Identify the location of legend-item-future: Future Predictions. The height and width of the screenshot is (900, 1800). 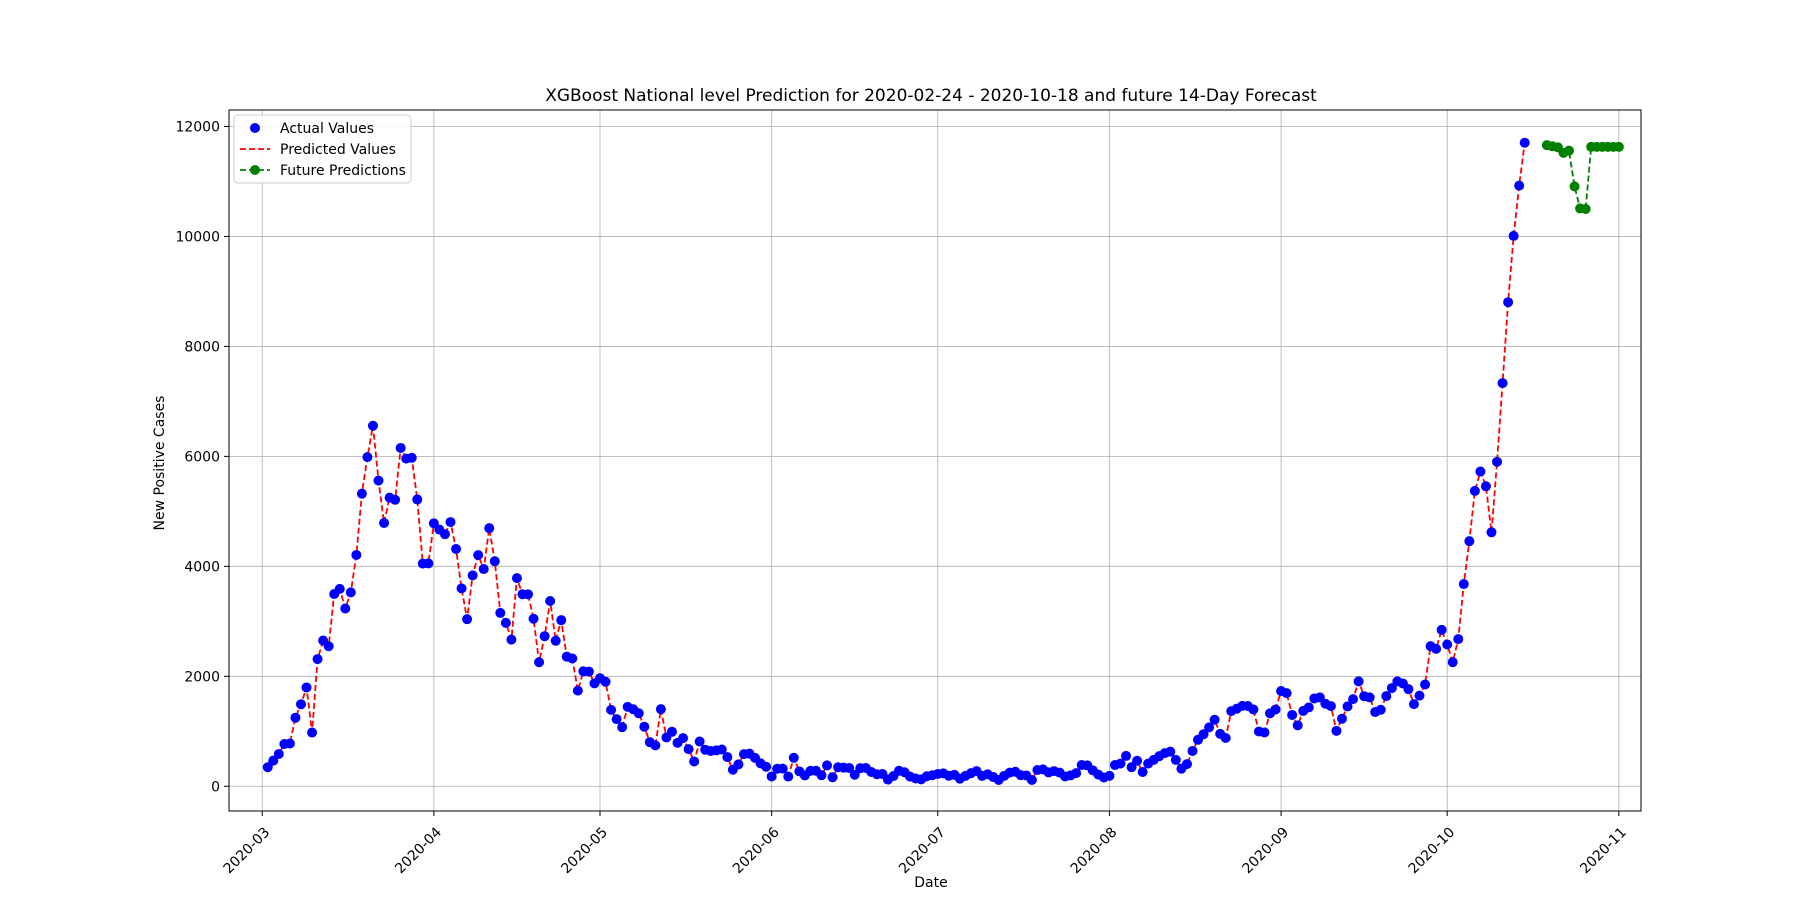
(323, 171).